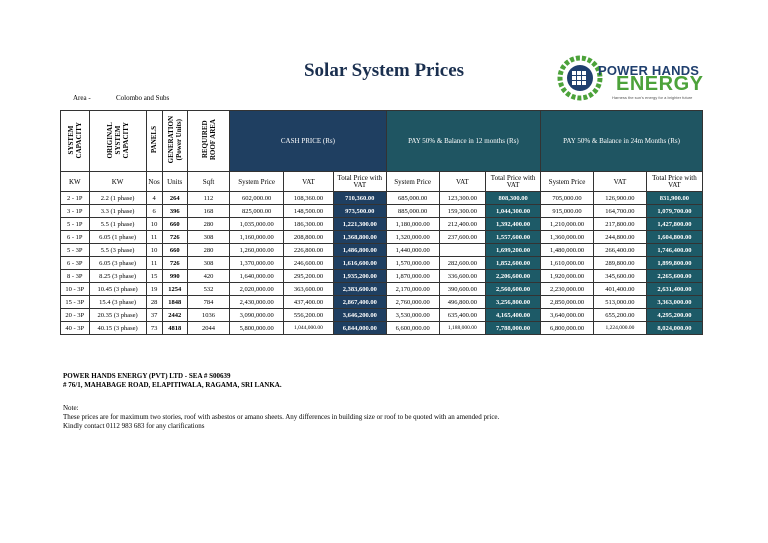 The image size is (768, 543). What do you see at coordinates (174, 276) in the screenshot?
I see `table-cell: 990` at bounding box center [174, 276].